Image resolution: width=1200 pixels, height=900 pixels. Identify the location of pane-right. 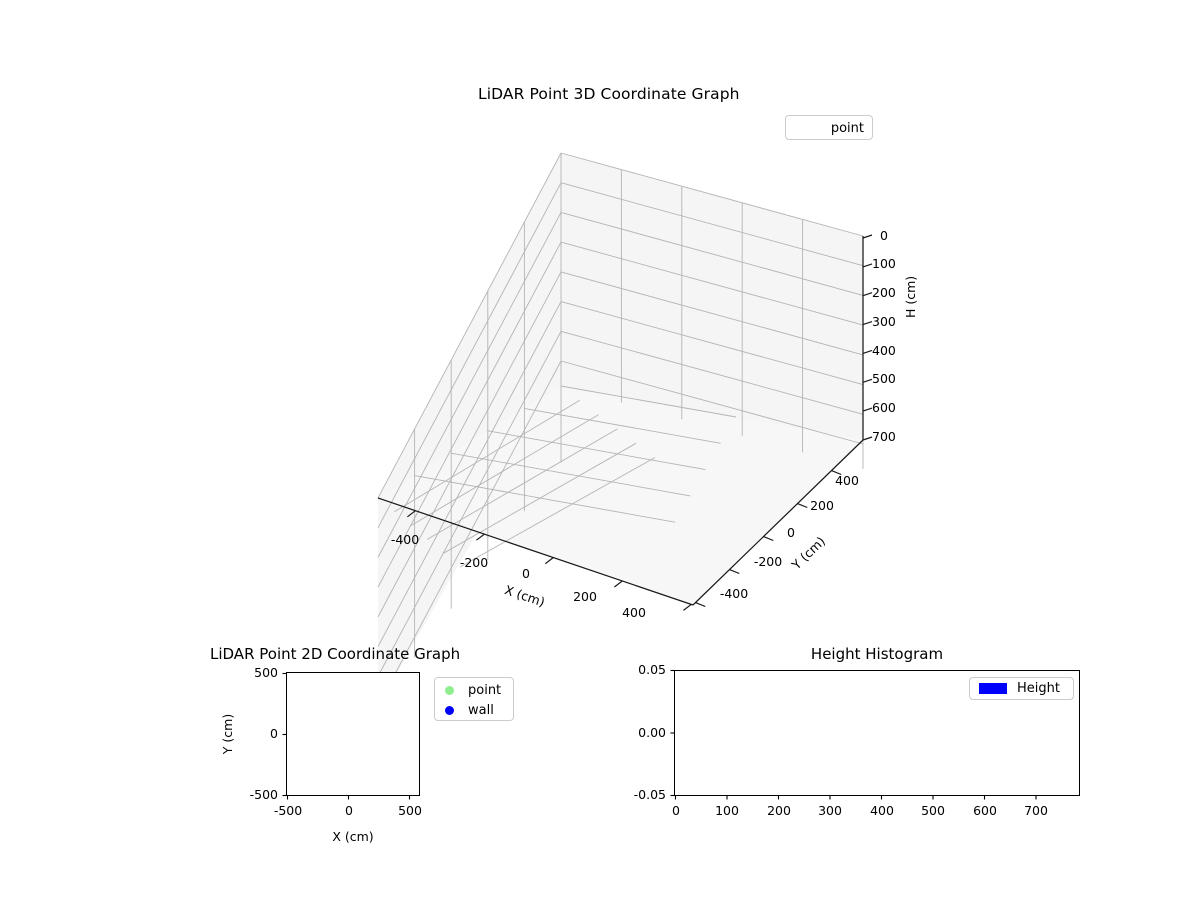
(712, 296).